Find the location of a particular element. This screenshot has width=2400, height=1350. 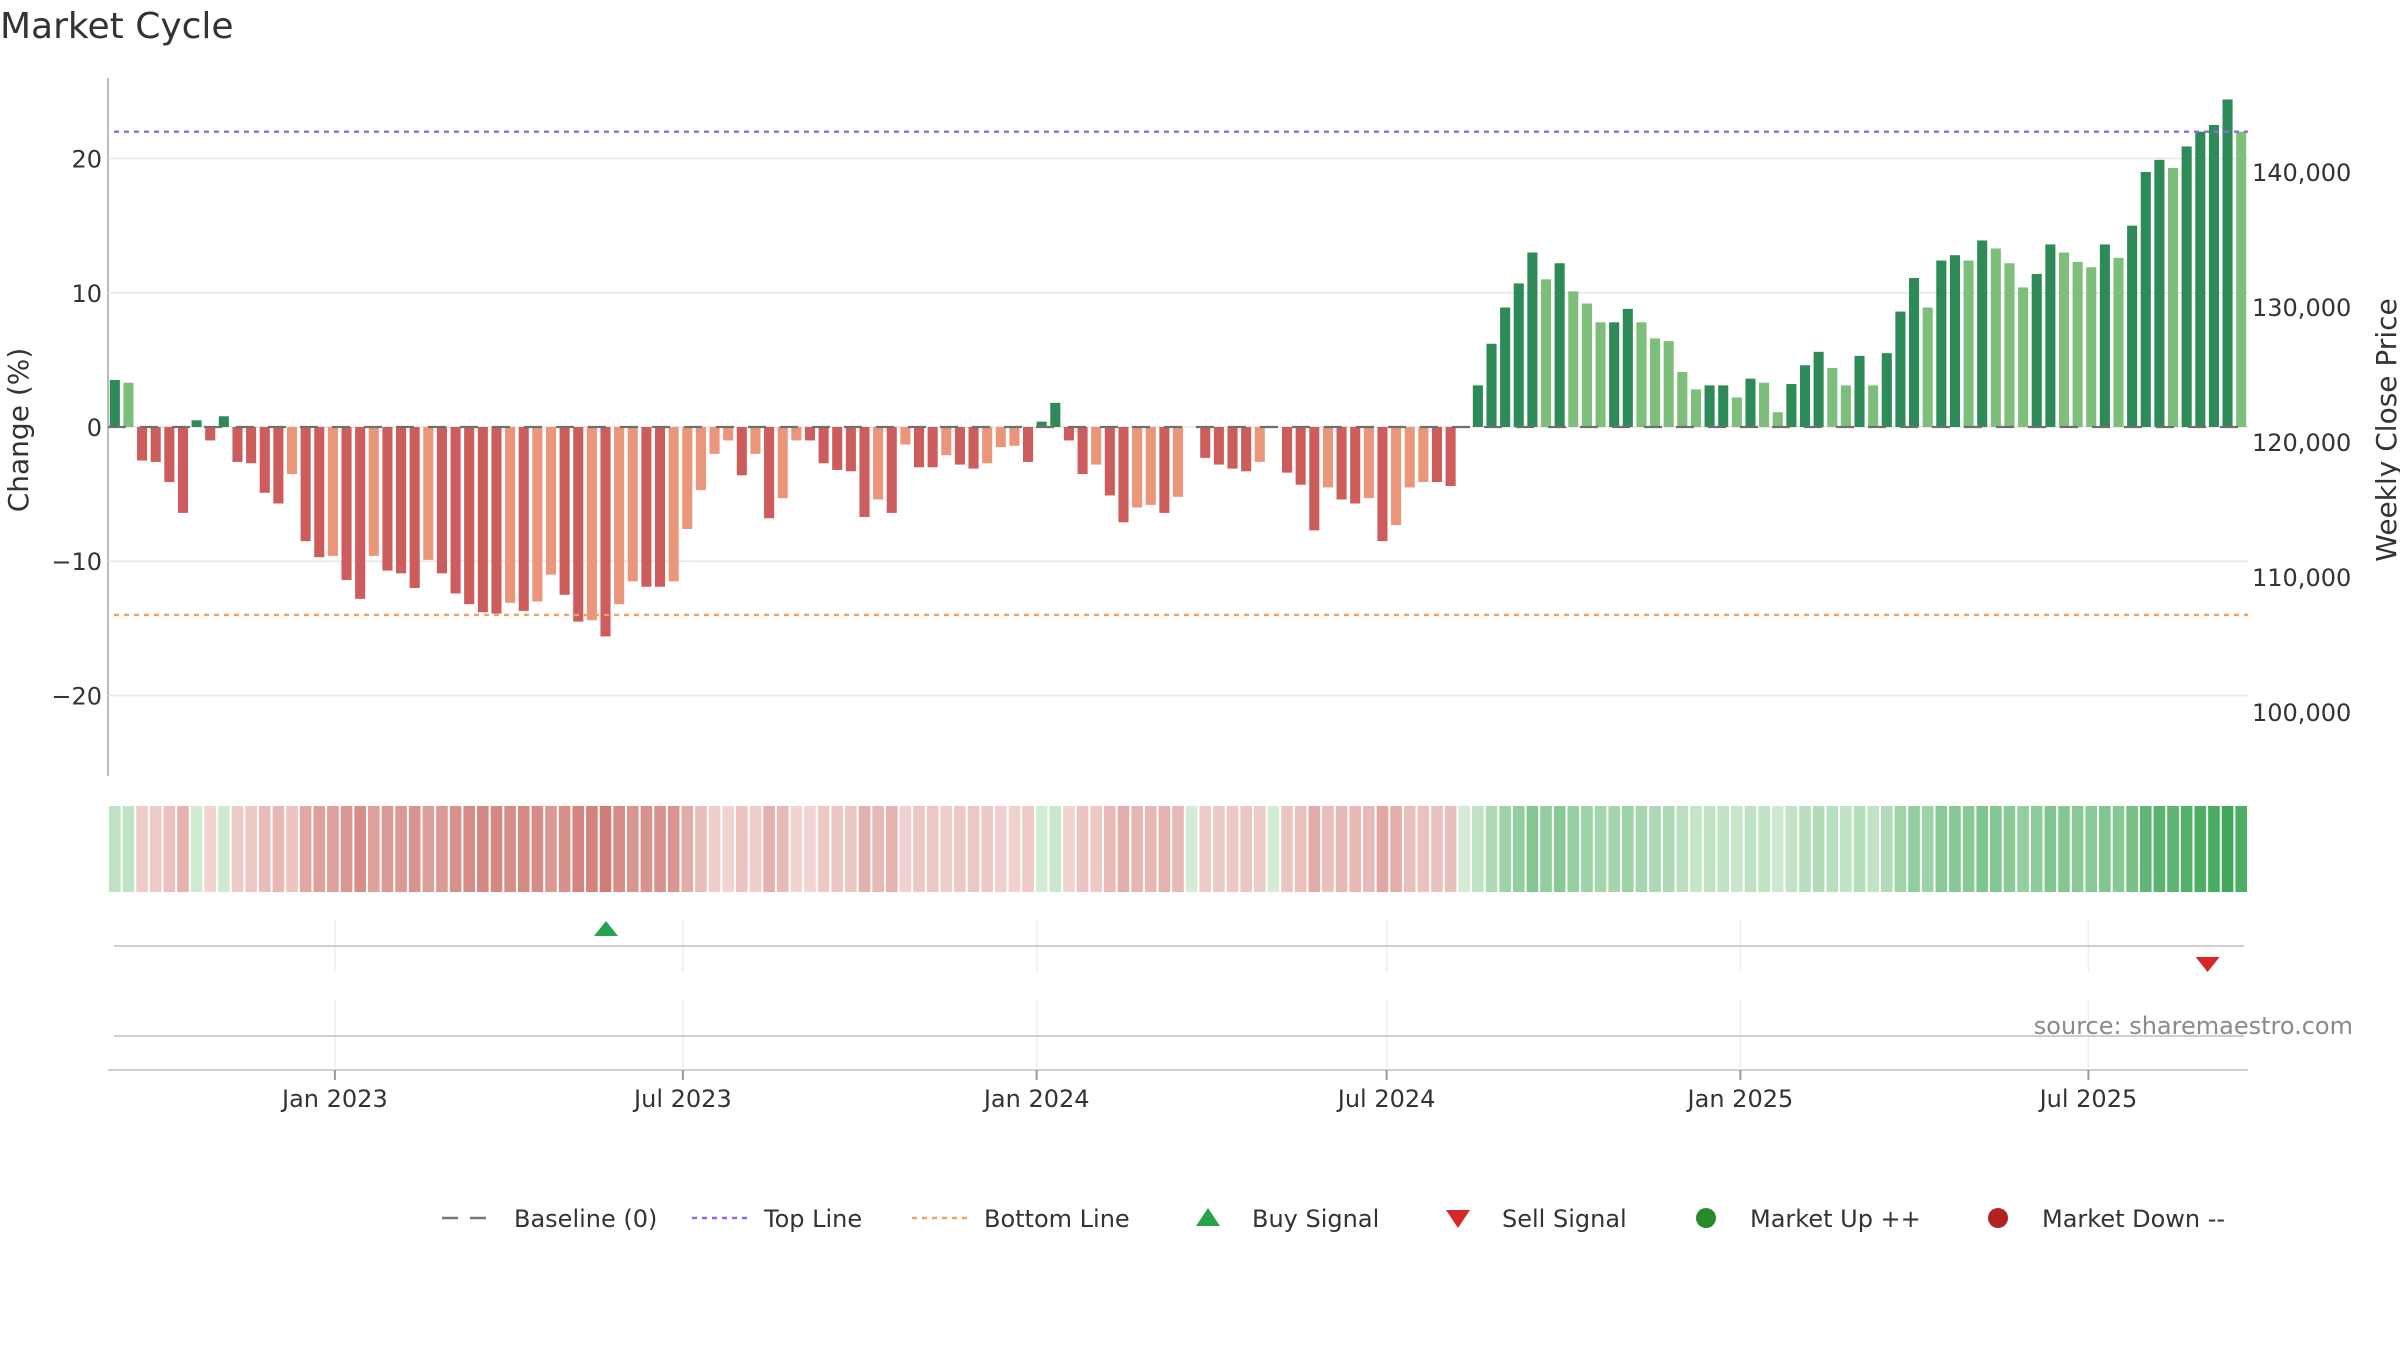

x-tick-label: Jul 2024 is located at coordinates (1386, 1099).